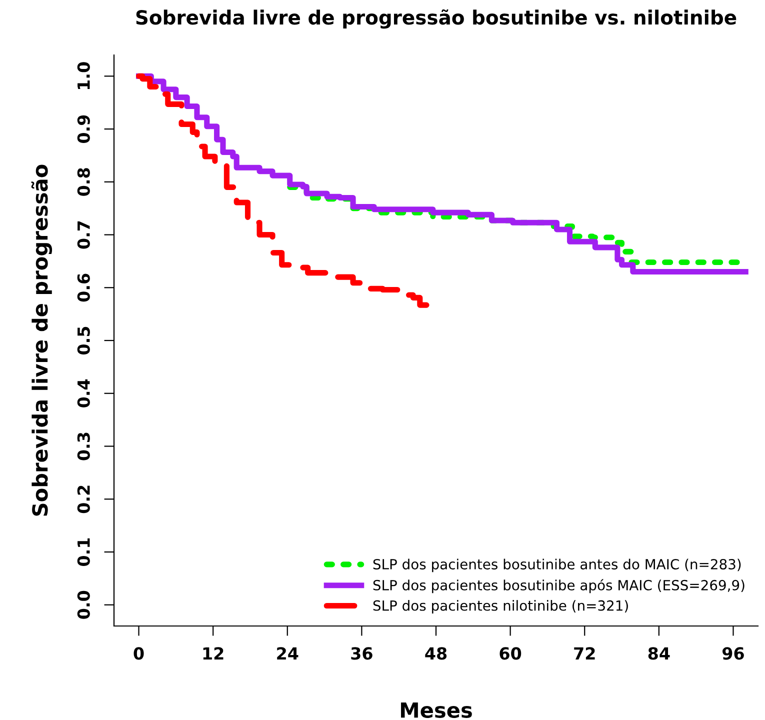  What do you see at coordinates (83, 604) in the screenshot?
I see `y-tick-label: 0.0` at bounding box center [83, 604].